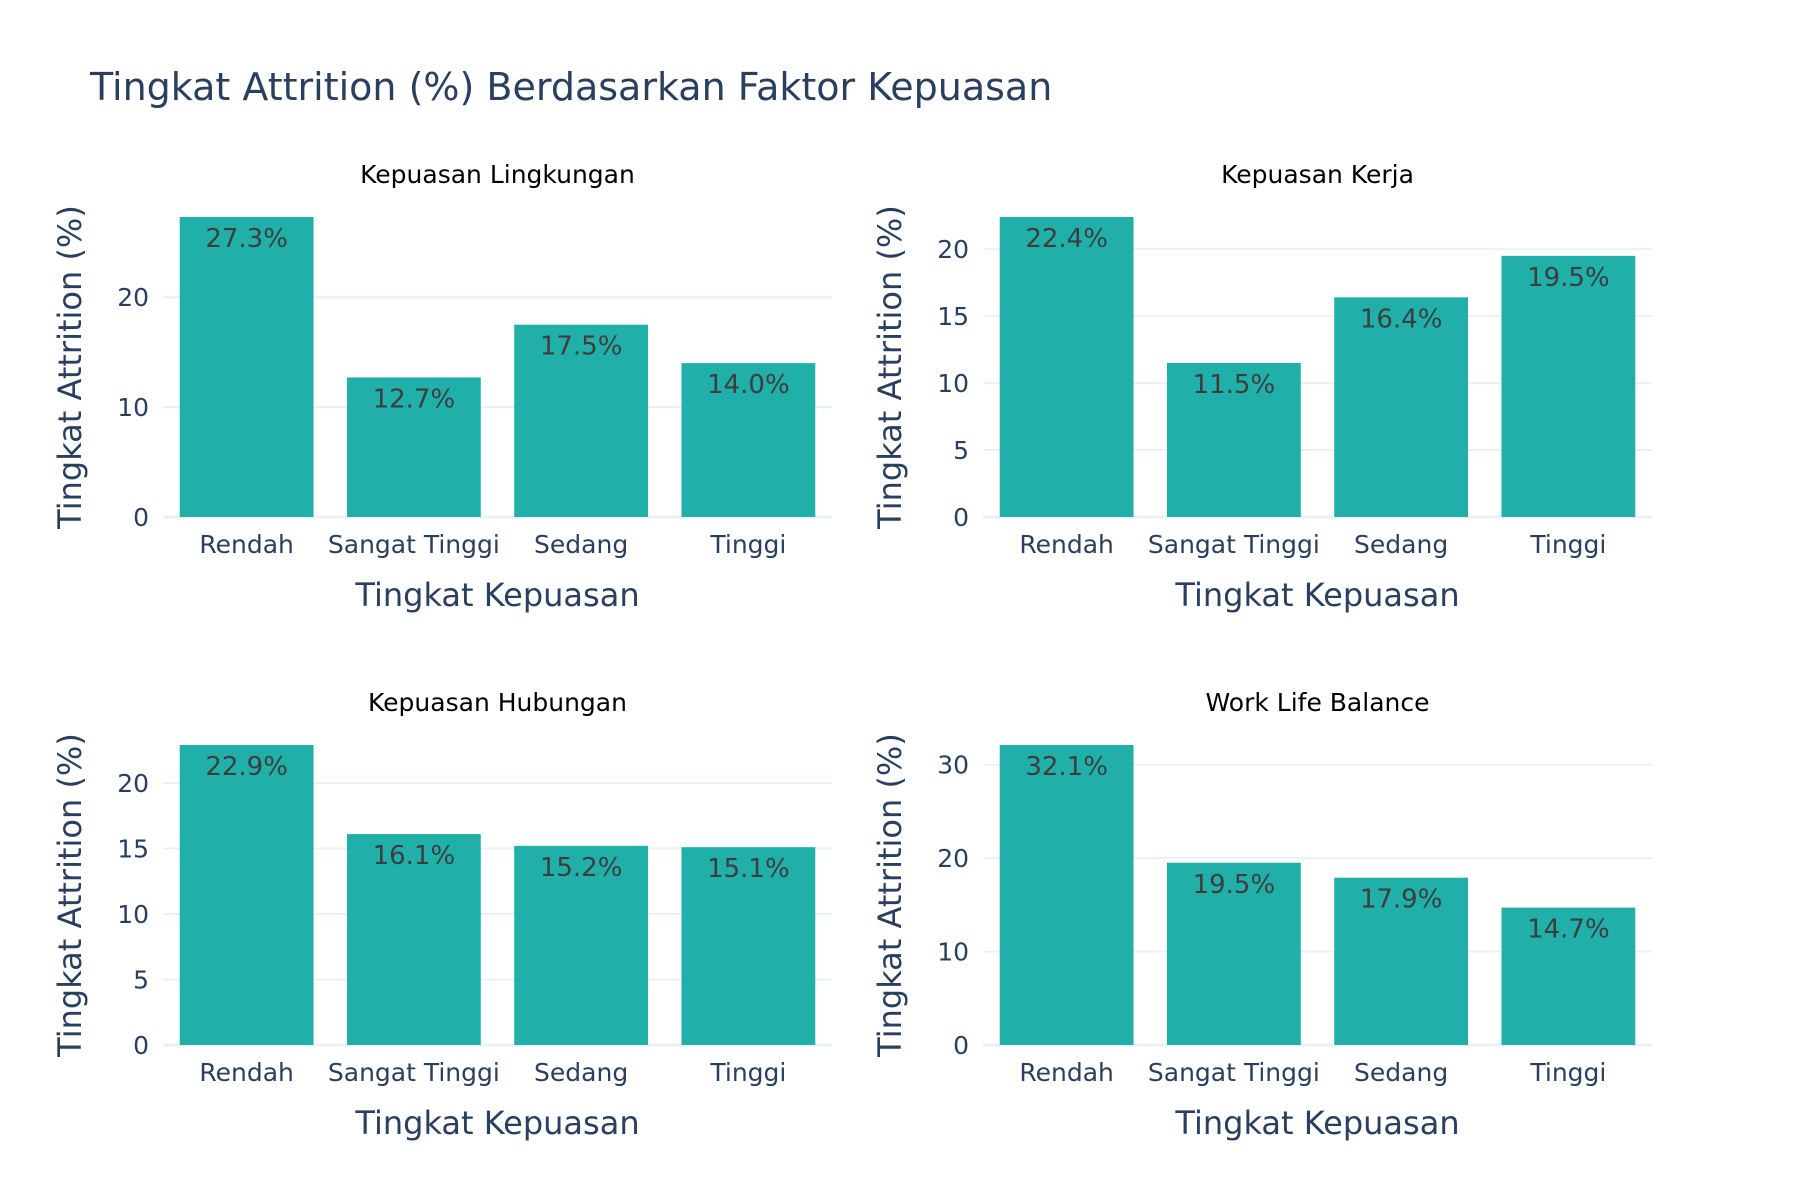  What do you see at coordinates (497, 702) in the screenshot?
I see `subplot-title: Kepuasan Hubungan` at bounding box center [497, 702].